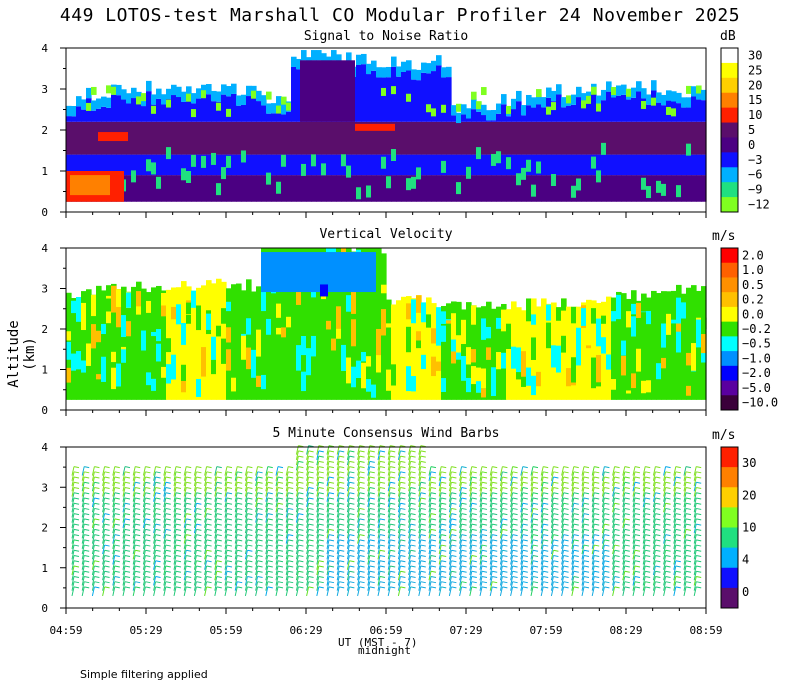 The width and height of the screenshot is (800, 700). What do you see at coordinates (625, 630) in the screenshot?
I see `x-tick-label: 08:29` at bounding box center [625, 630].